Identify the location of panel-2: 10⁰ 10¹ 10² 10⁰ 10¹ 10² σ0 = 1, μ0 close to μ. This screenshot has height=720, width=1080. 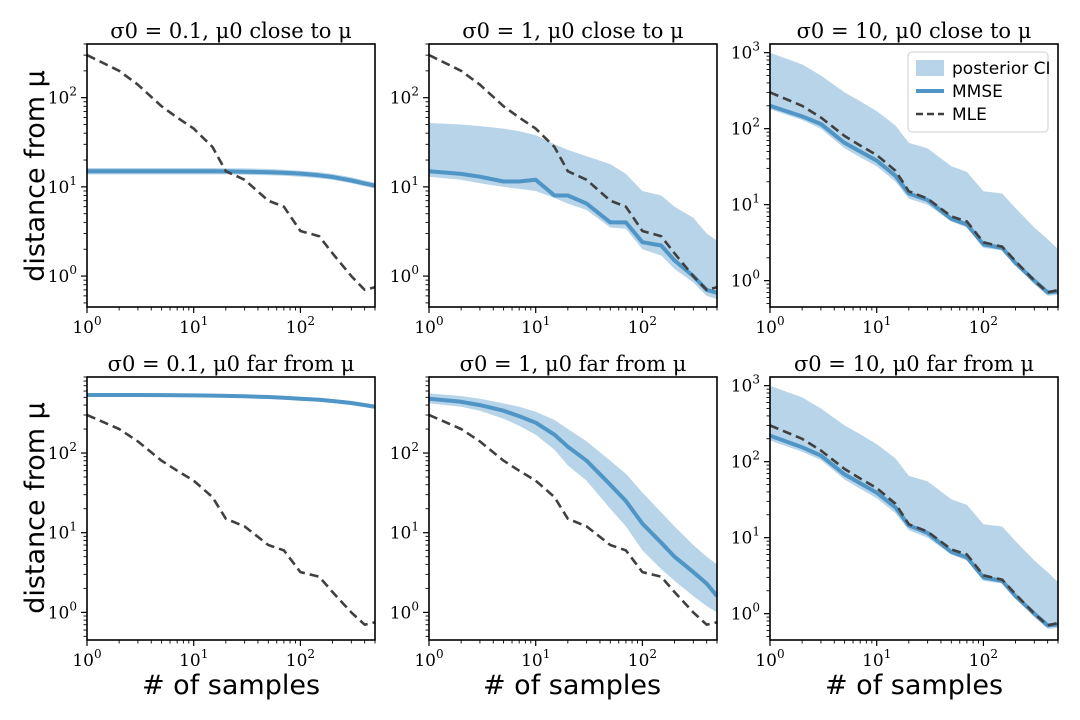
(554, 178).